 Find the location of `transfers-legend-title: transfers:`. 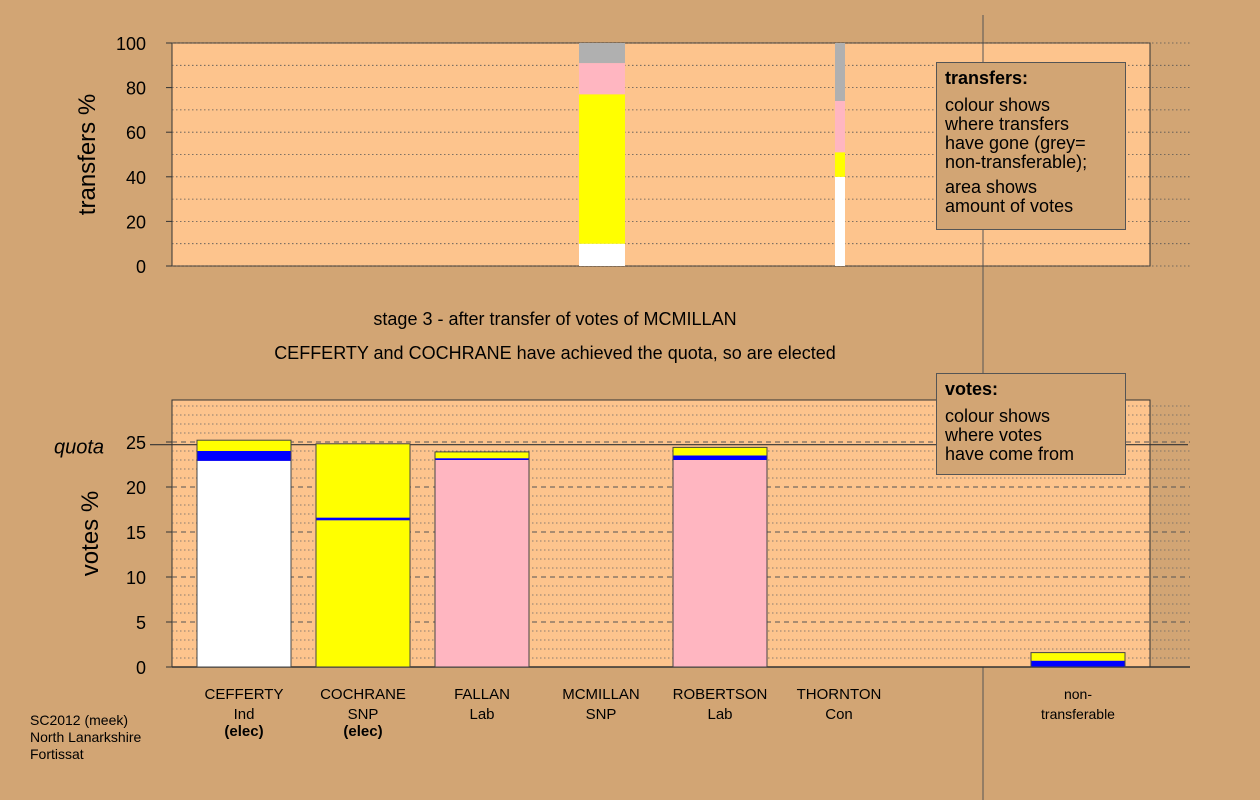

transfers-legend-title: transfers: is located at coordinates (987, 78).